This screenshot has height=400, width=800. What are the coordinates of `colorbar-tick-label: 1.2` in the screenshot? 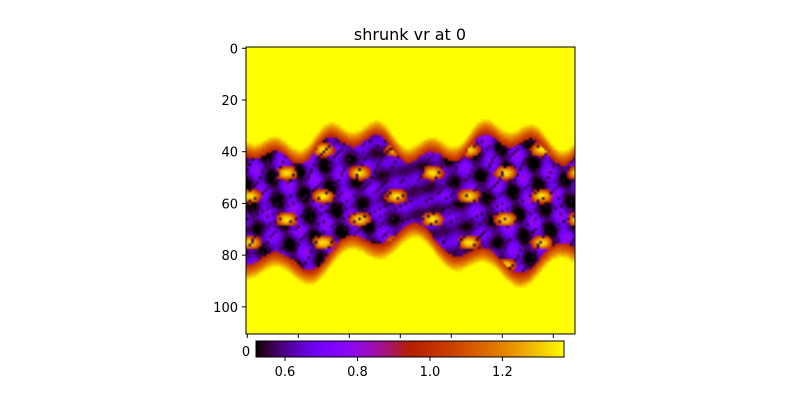 It's located at (502, 372).